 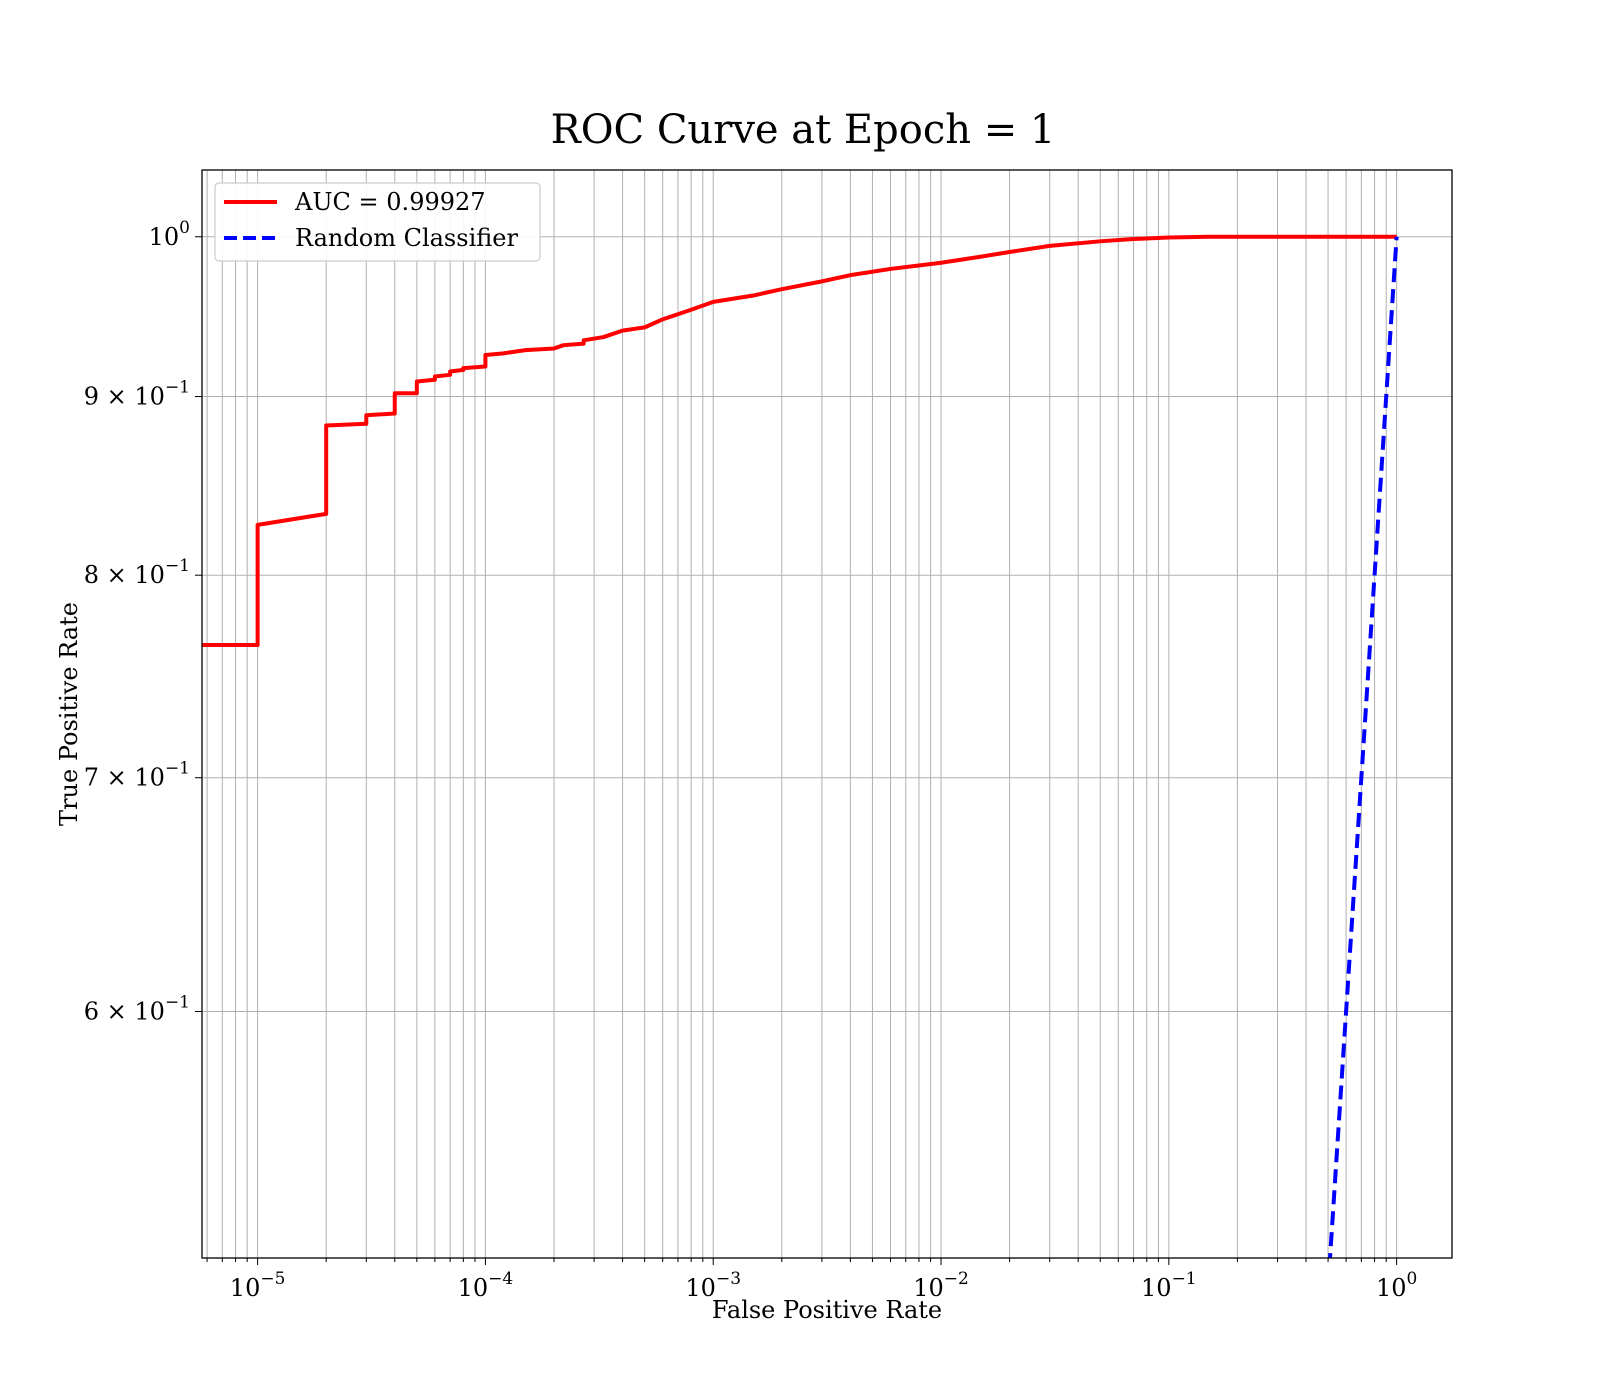 I want to click on y-tick-label: 7 × 10⁻¹, so click(x=137, y=775).